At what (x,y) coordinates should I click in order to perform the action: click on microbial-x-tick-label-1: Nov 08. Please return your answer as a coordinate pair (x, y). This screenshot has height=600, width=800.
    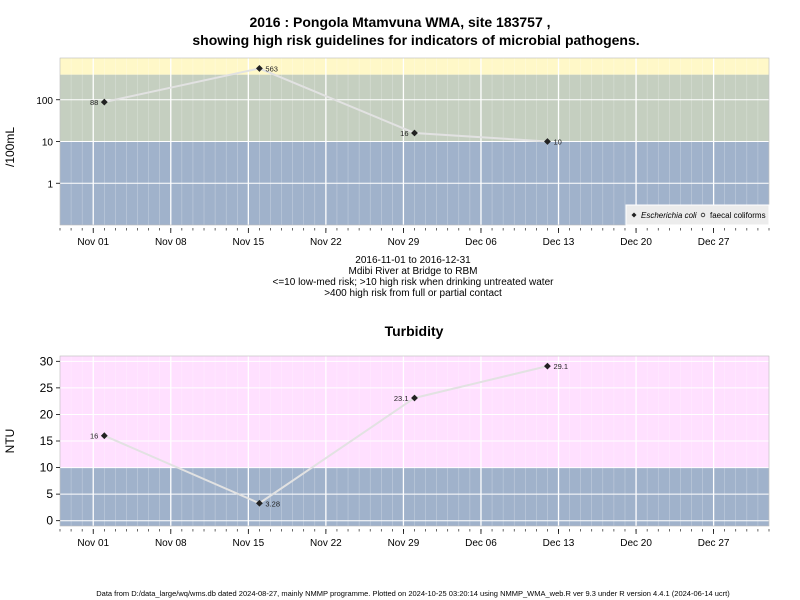
    Looking at the image, I should click on (171, 242).